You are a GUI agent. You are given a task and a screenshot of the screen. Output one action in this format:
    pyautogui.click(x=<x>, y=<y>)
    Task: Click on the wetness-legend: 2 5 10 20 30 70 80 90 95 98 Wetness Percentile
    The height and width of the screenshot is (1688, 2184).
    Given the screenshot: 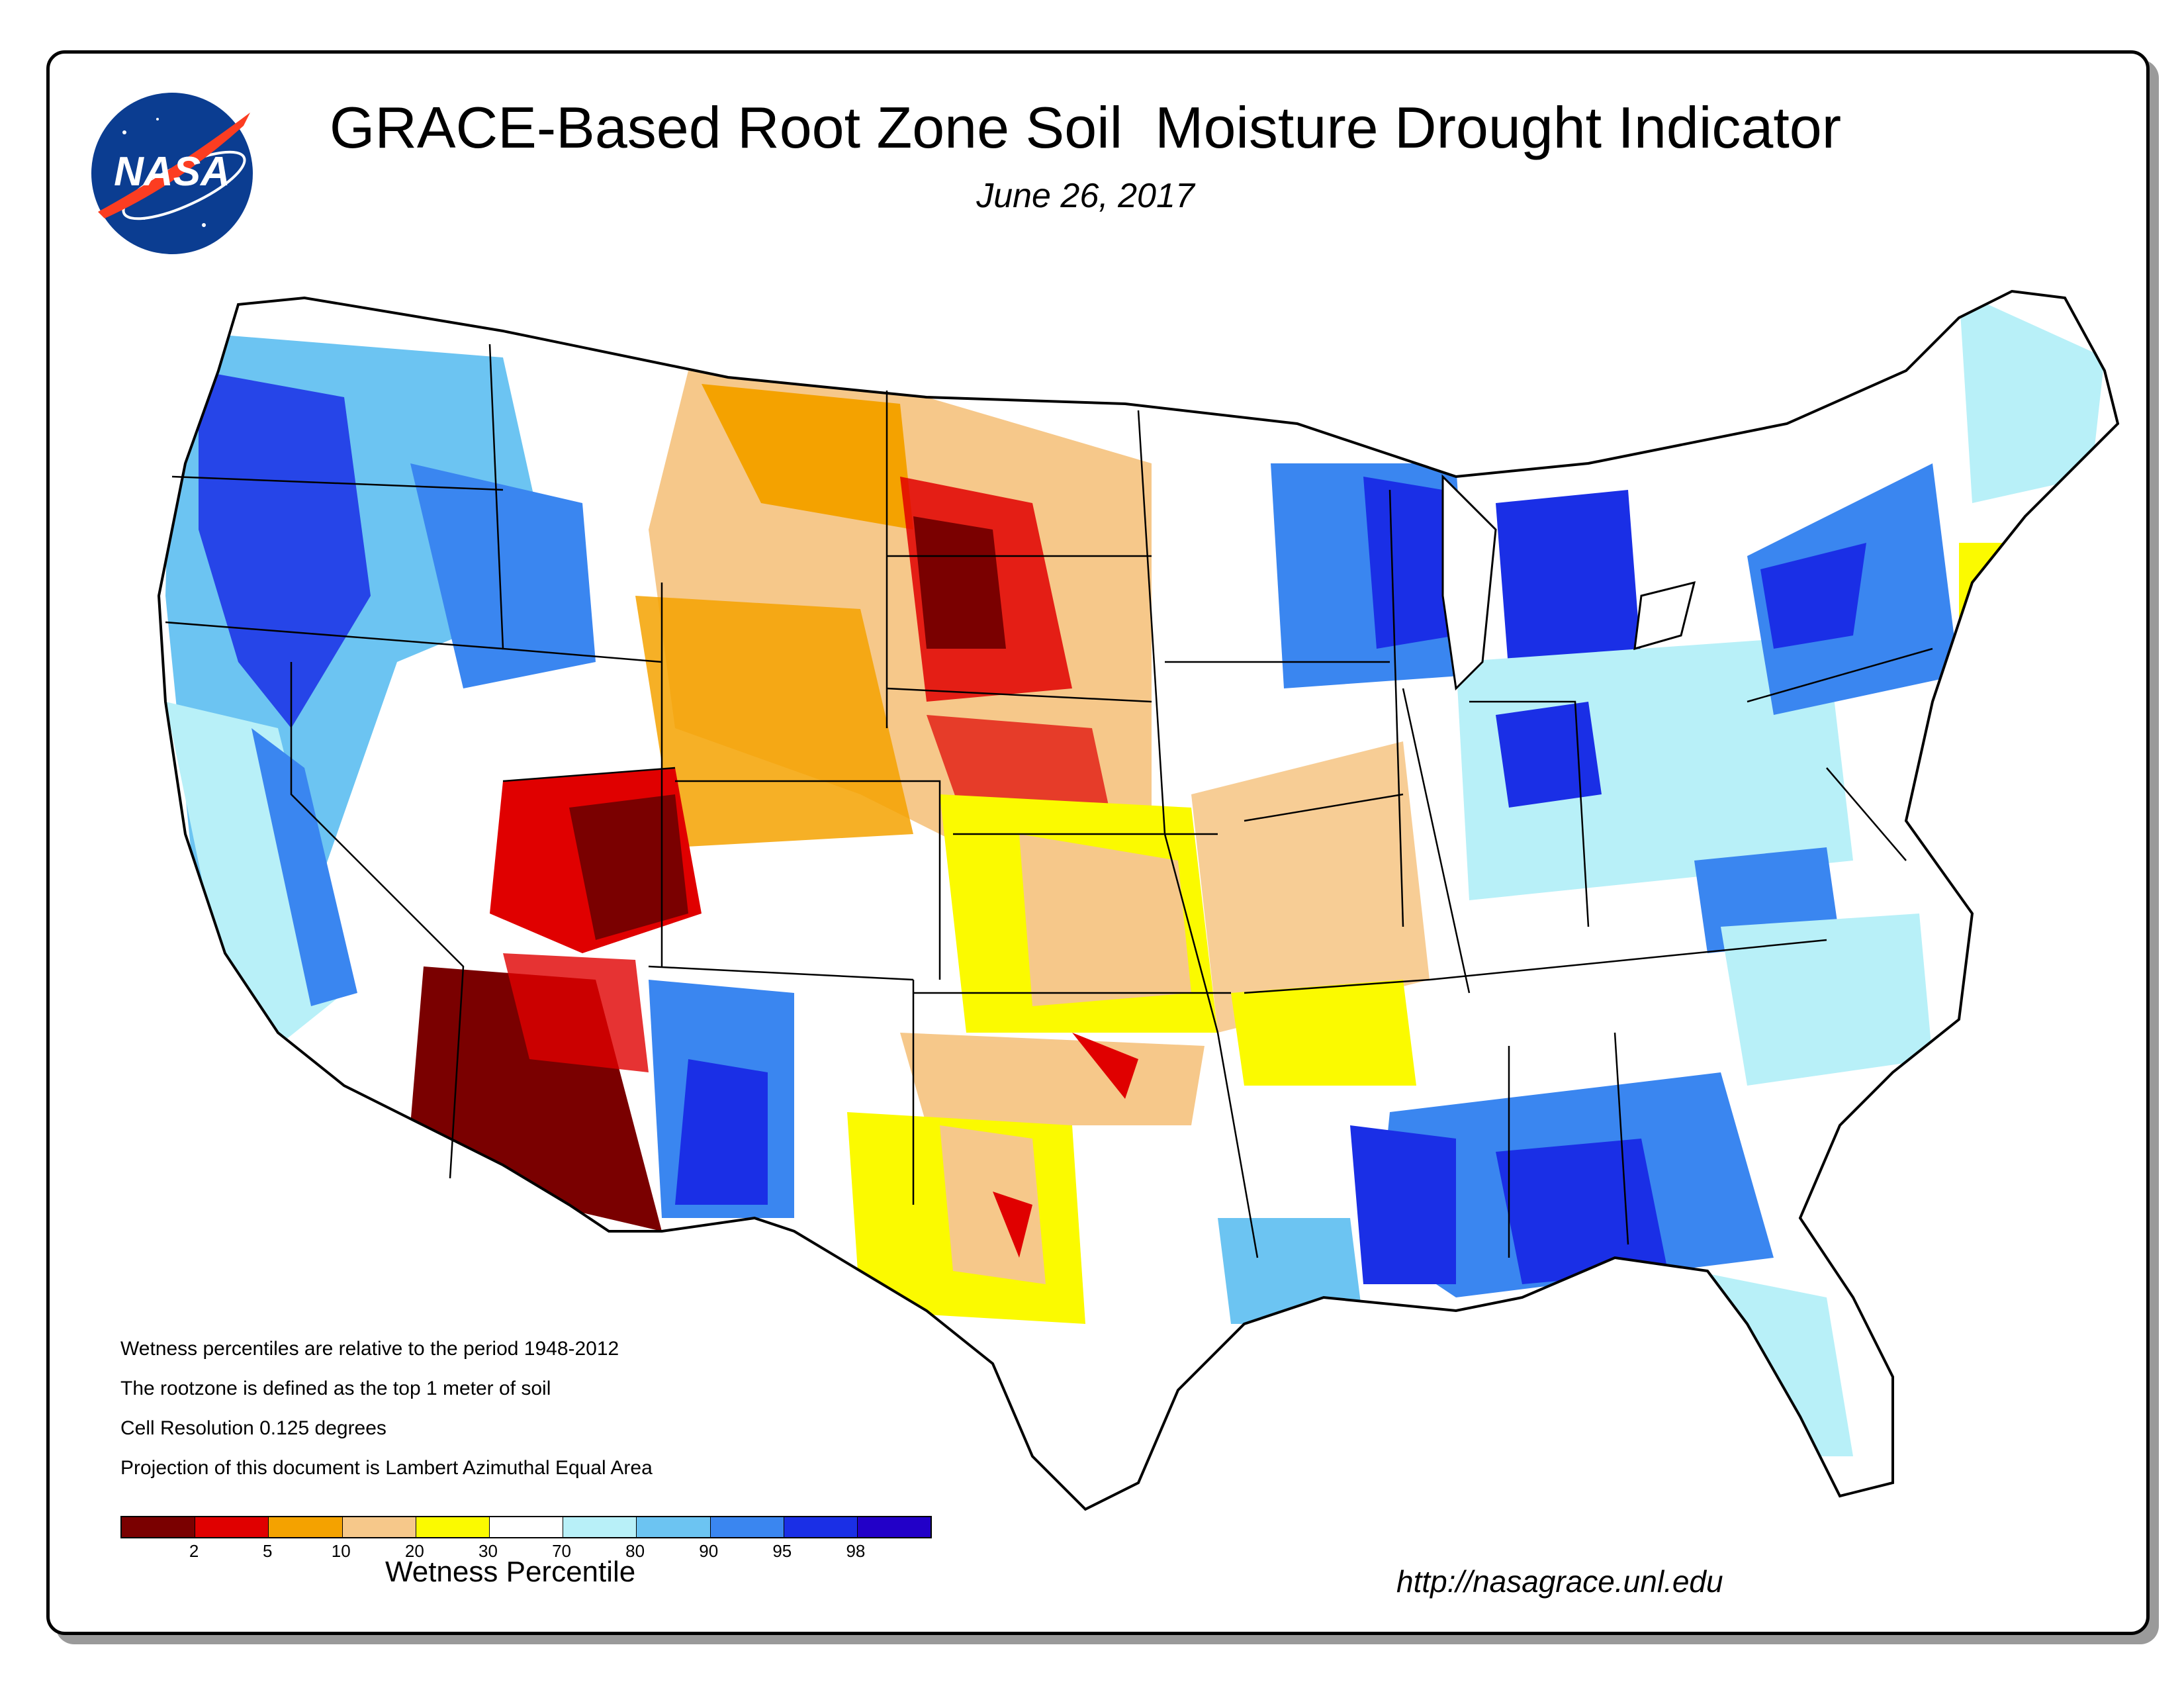 What is the action you would take?
    pyautogui.click(x=526, y=1552)
    